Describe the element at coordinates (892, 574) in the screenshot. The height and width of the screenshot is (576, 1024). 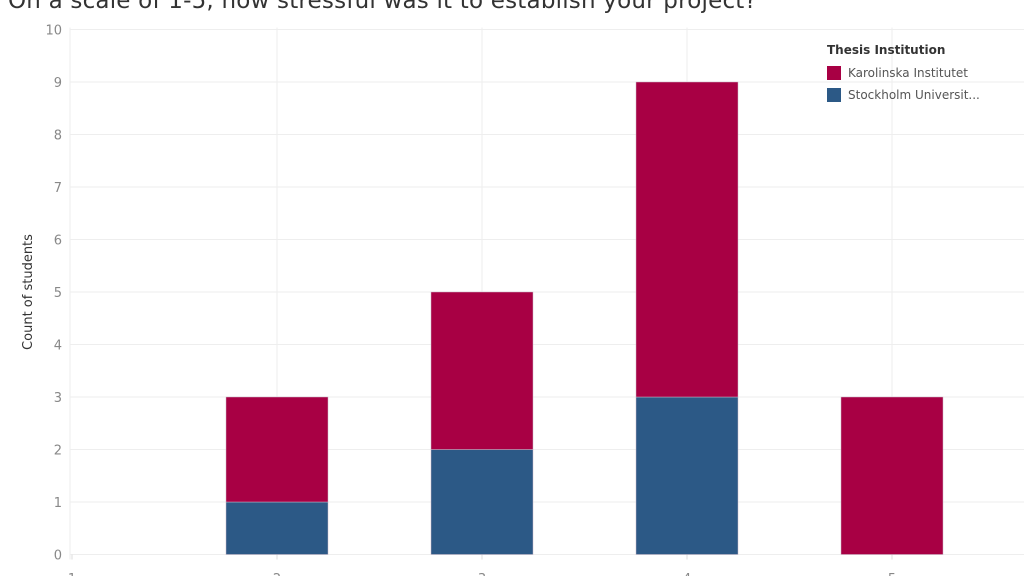
I see `x-tick-label: 5` at that location.